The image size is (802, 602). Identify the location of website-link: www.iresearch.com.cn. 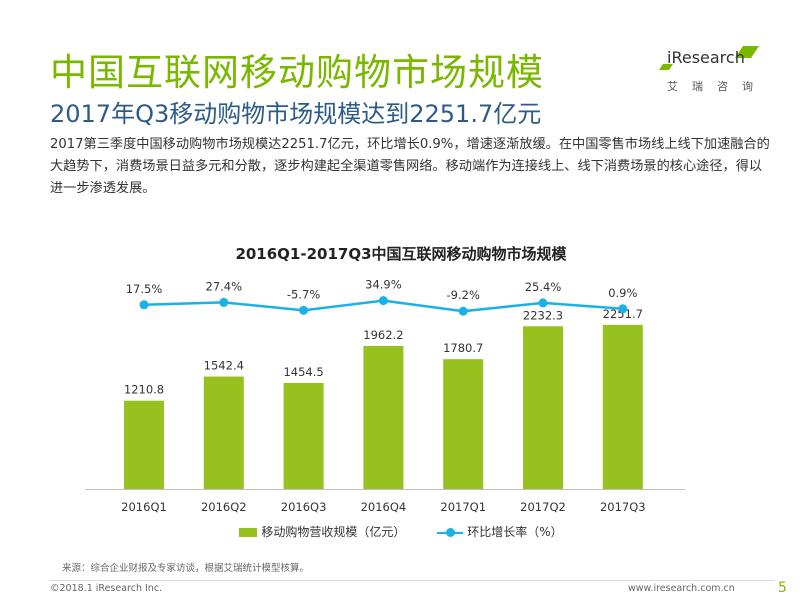
(681, 588).